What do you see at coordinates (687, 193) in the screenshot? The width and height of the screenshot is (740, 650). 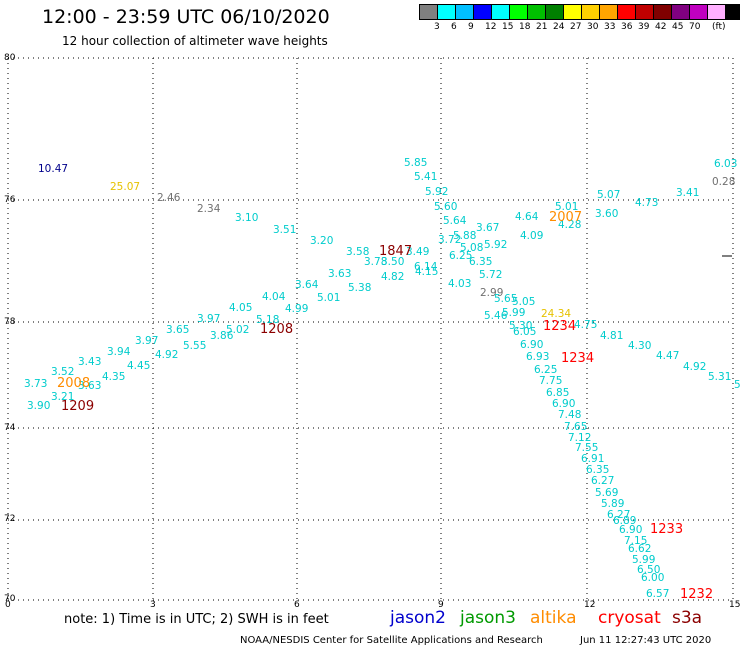 I see `wave-height-label: 3.41` at bounding box center [687, 193].